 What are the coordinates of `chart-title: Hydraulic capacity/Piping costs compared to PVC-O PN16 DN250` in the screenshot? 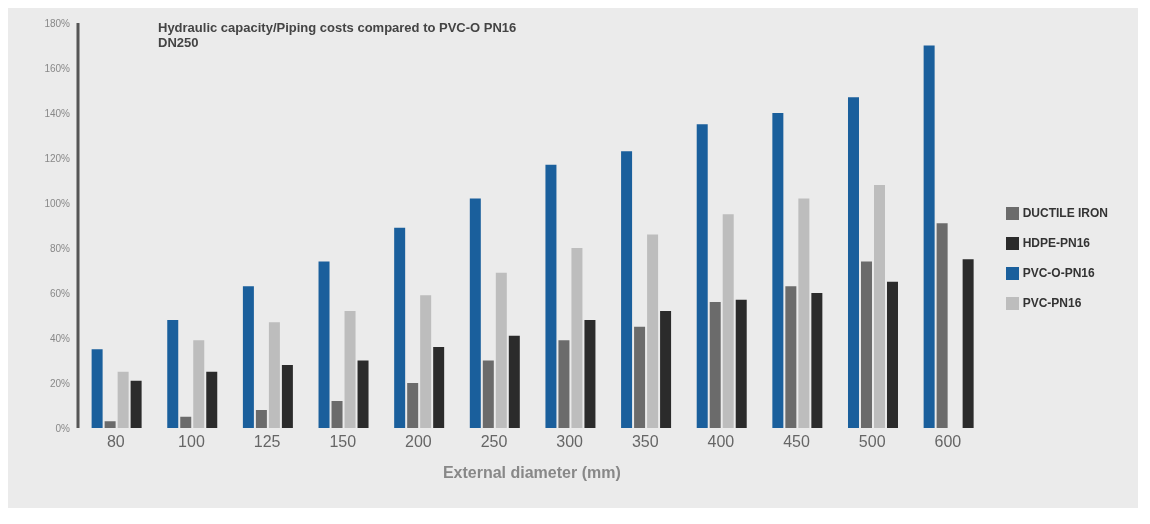 It's located at (338, 35).